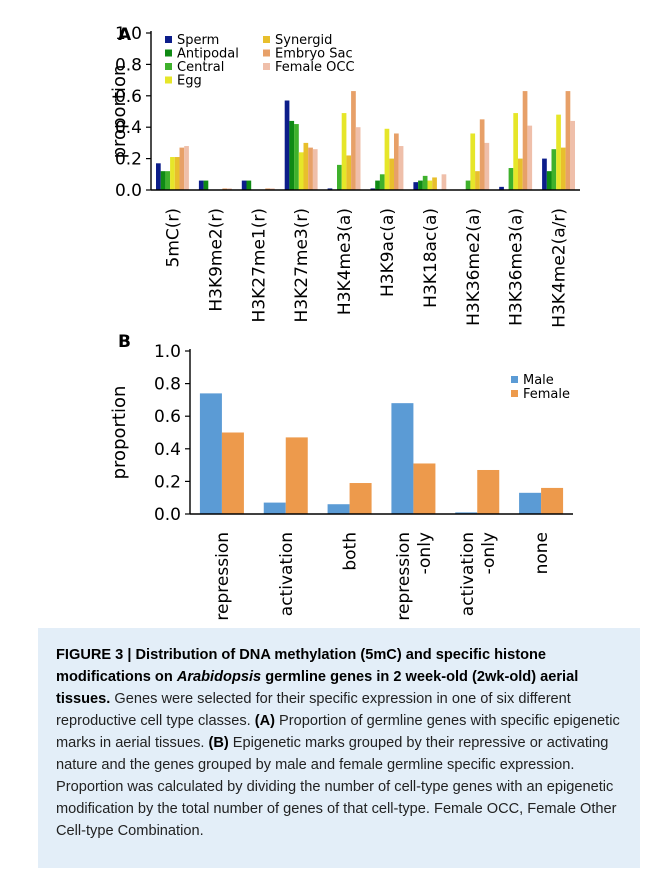 This screenshot has height=887, width=669. I want to click on x-tick-label-h3k27me3-r: H3K27me3(r), so click(302, 265).